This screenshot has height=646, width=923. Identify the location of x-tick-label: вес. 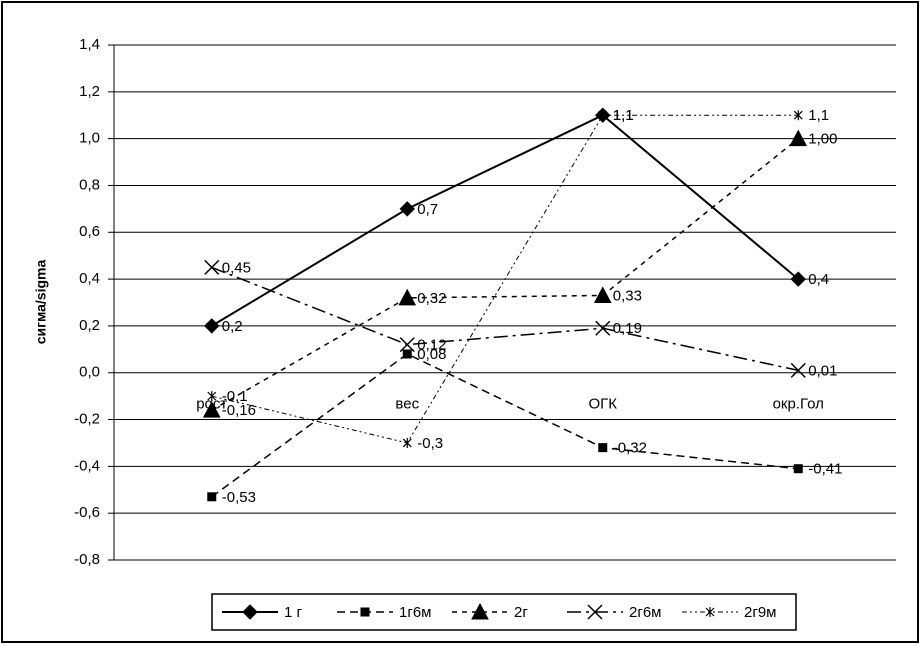
(407, 404).